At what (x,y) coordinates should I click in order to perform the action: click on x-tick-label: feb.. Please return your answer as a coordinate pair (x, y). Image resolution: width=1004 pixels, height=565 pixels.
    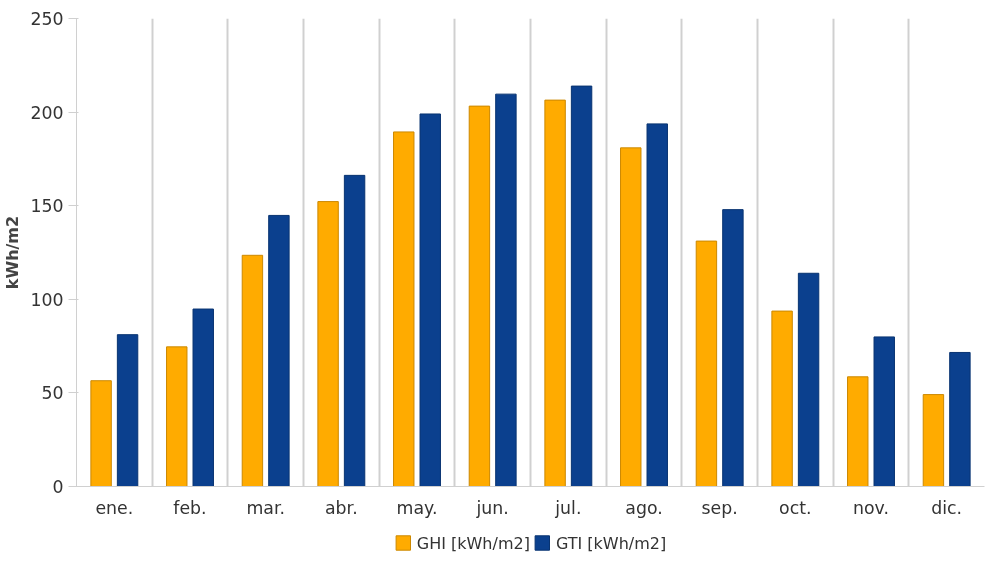
    Looking at the image, I should click on (190, 507).